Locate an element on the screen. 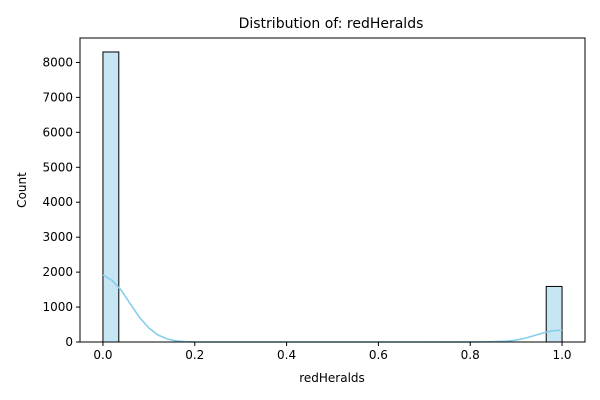  chart-title: Distribution of: redHeralds is located at coordinates (331, 24).